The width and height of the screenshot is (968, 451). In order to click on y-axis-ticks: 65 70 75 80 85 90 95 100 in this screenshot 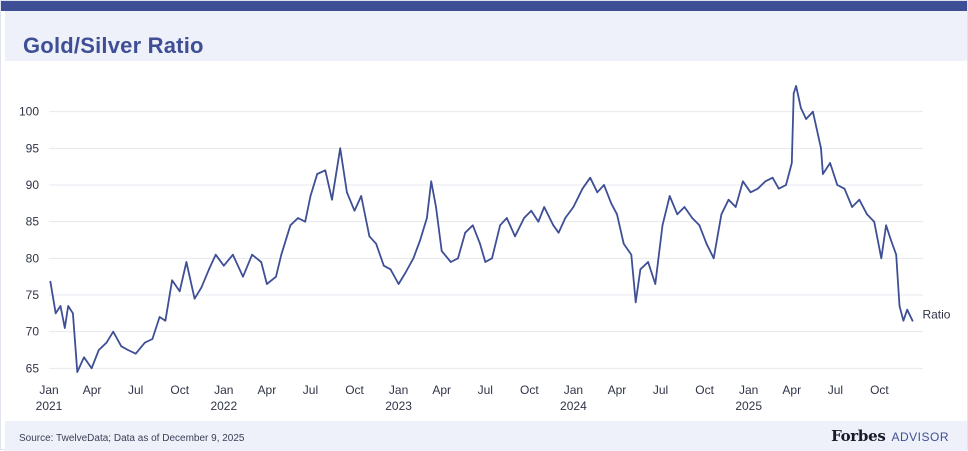, I will do `click(29, 240)`.